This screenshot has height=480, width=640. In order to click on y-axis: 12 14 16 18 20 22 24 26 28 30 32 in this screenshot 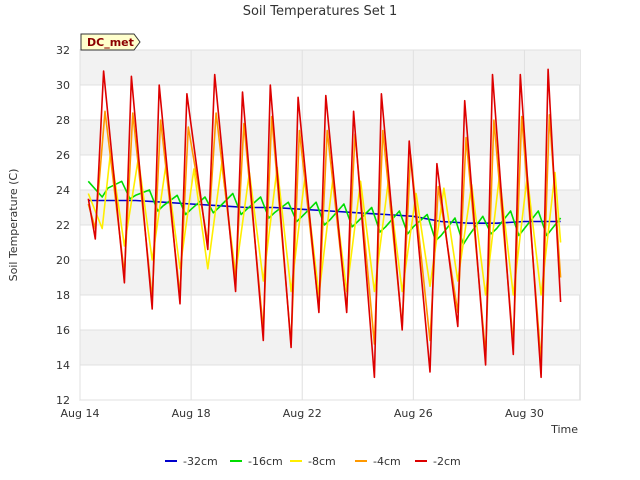, I will do `click(63, 225)`.